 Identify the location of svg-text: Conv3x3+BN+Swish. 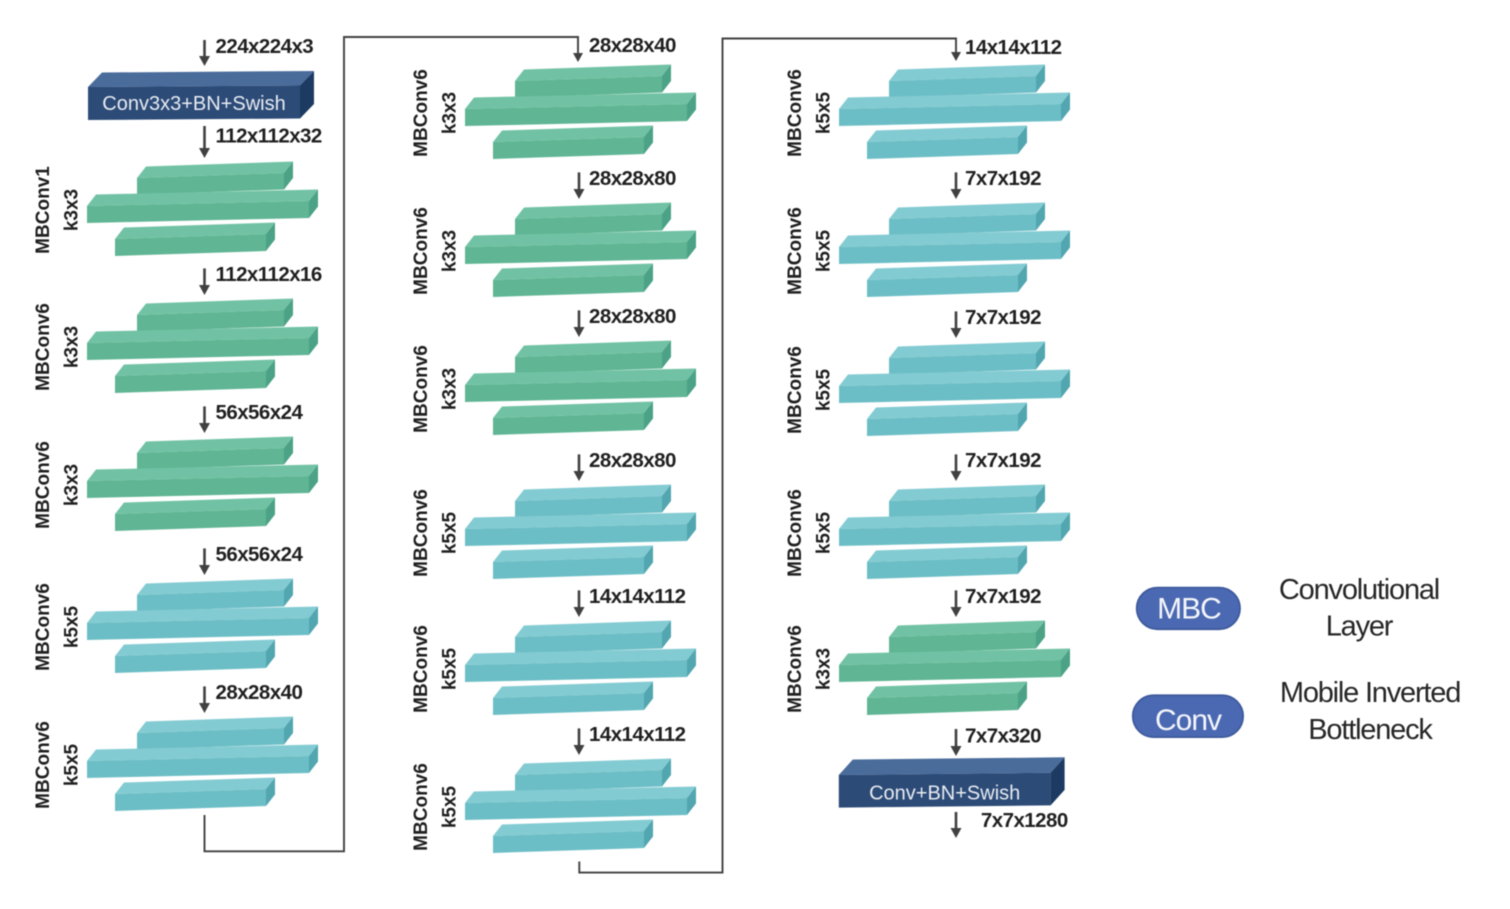
(193, 104).